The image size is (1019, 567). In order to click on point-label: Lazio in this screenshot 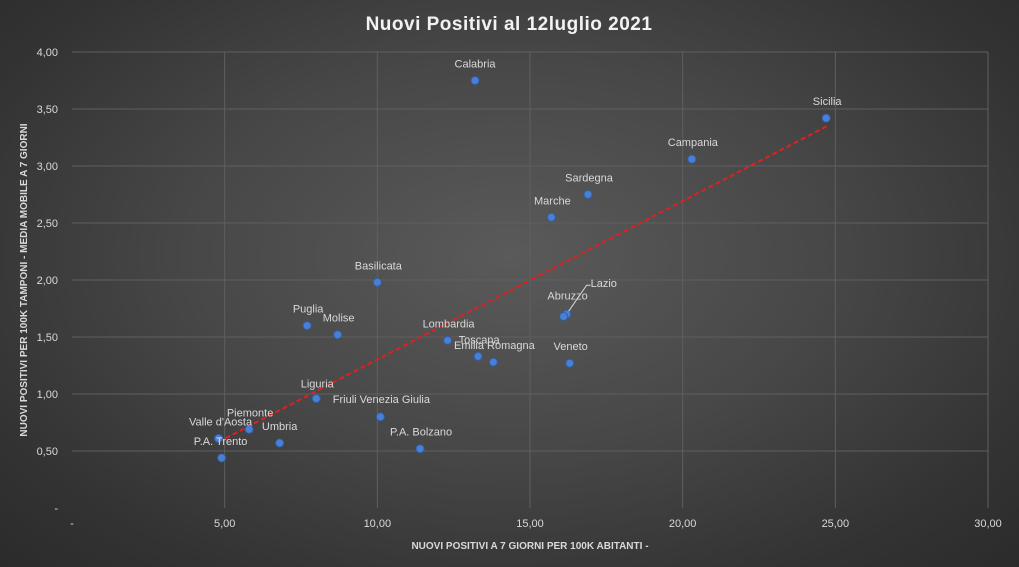, I will do `click(604, 284)`.